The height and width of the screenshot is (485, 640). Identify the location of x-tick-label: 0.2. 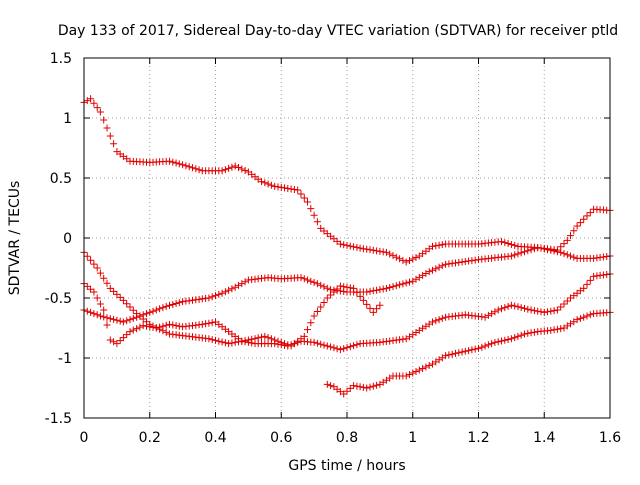
(150, 438).